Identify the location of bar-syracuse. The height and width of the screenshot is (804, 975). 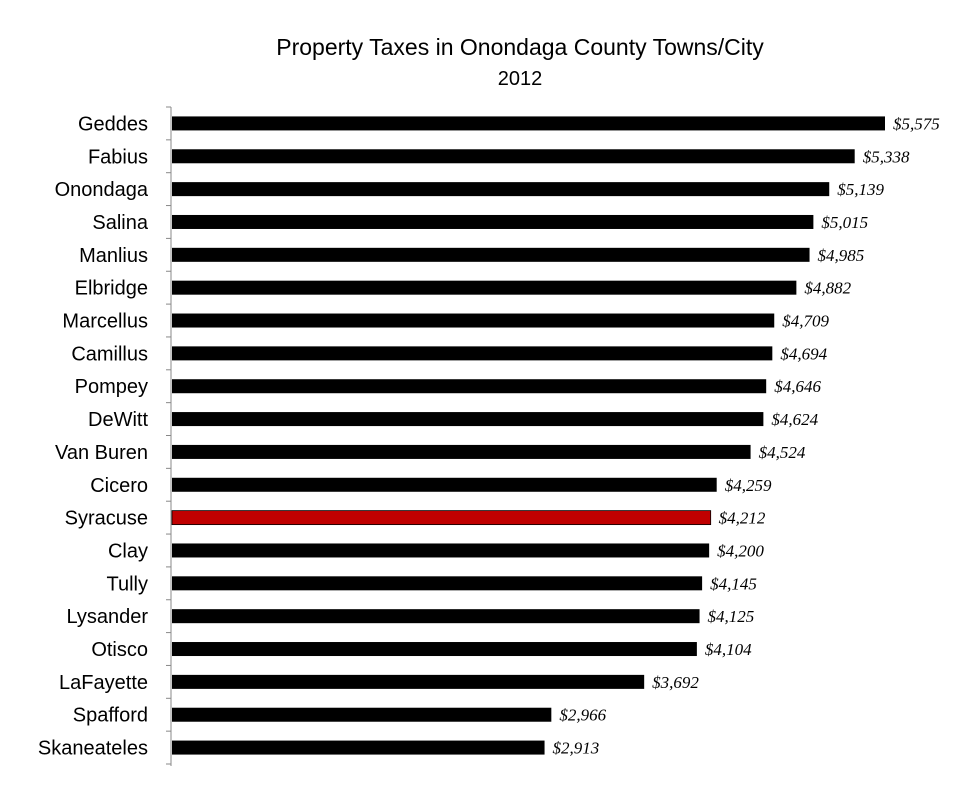
(441, 518).